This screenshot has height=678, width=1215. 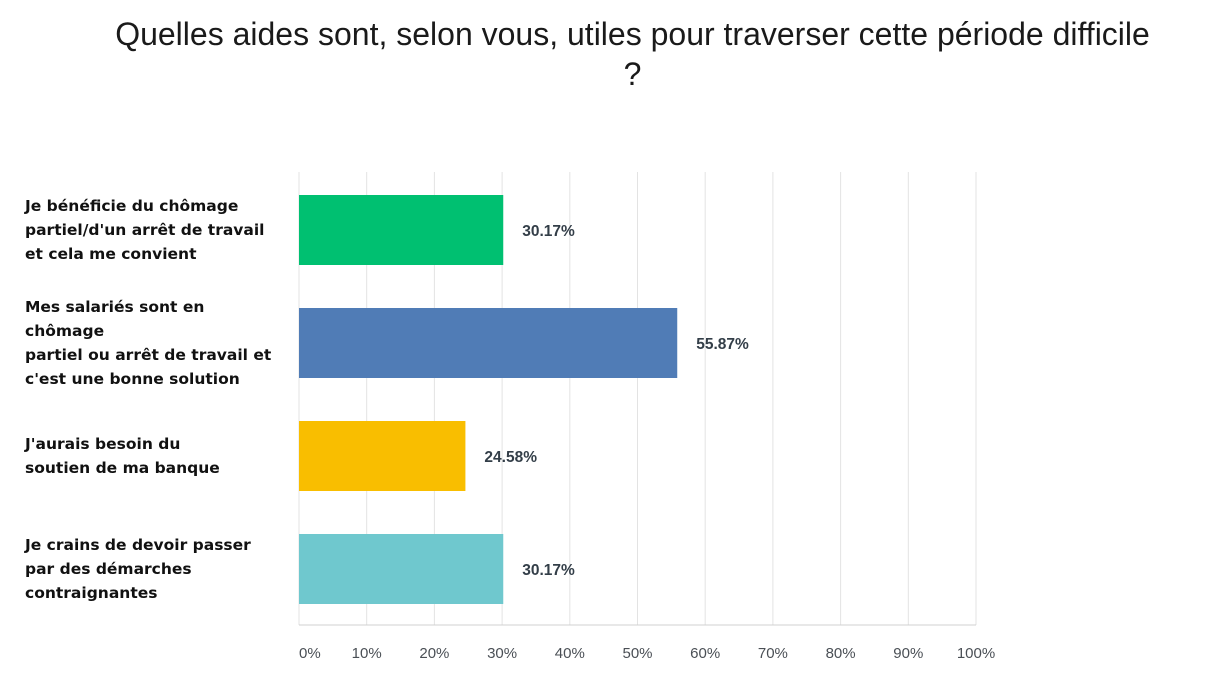 I want to click on category-label-line: c'est une bonne solution, so click(x=132, y=379).